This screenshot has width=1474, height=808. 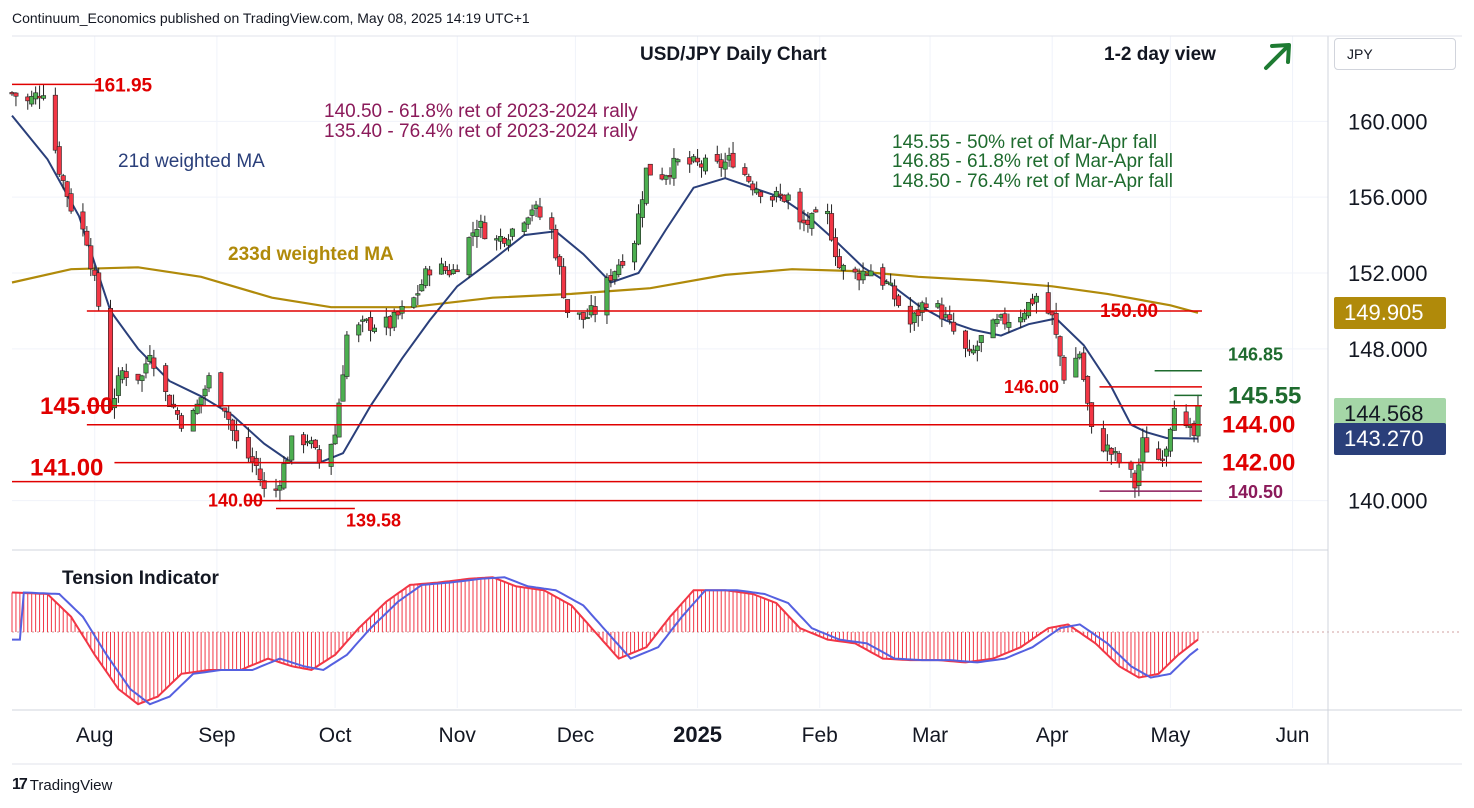 What do you see at coordinates (216, 735) in the screenshot?
I see `x-tick-label: Sep` at bounding box center [216, 735].